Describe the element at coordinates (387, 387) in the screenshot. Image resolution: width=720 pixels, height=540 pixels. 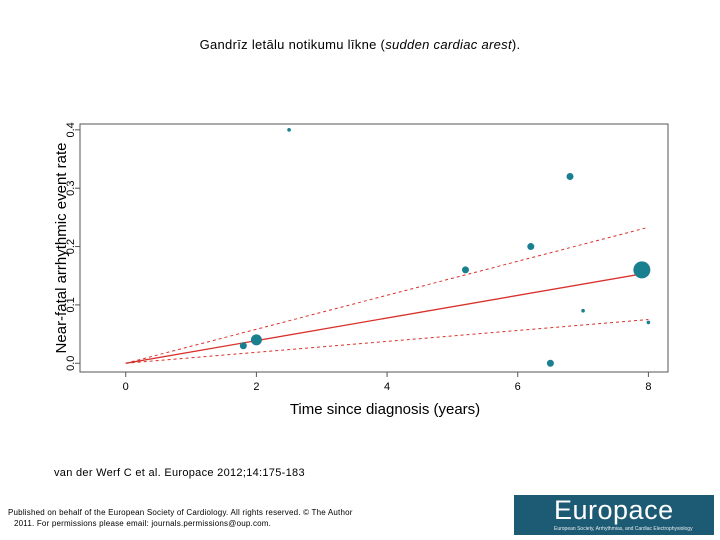
I see `x-tick-label: 4` at that location.